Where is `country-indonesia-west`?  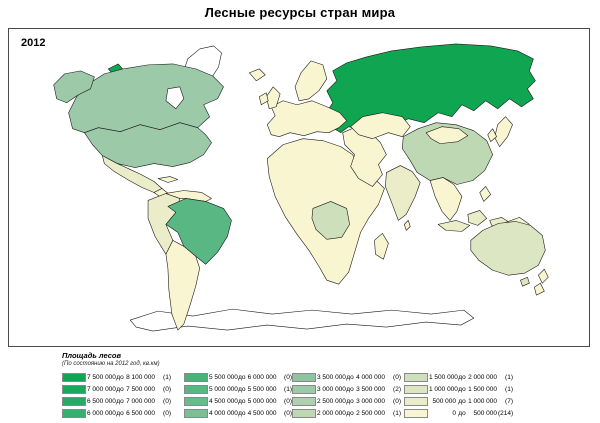 country-indonesia-west is located at coordinates (454, 226).